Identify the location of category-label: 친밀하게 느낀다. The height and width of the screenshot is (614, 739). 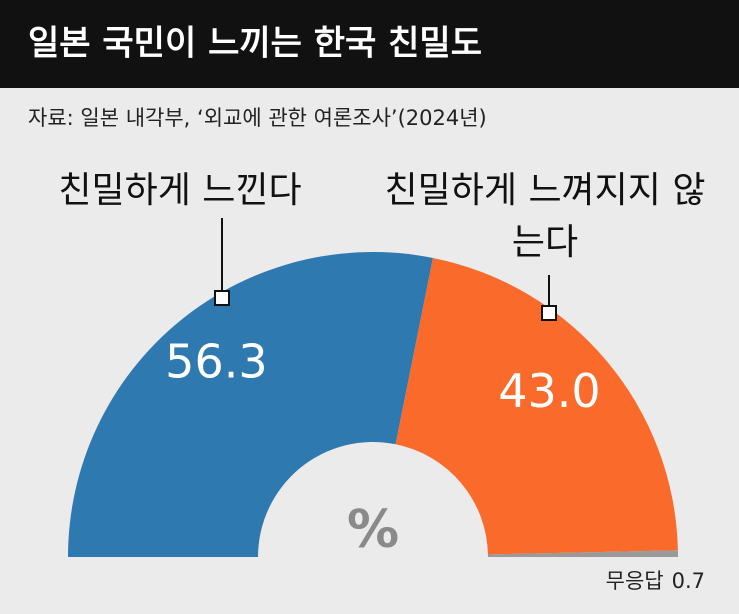
(180, 190).